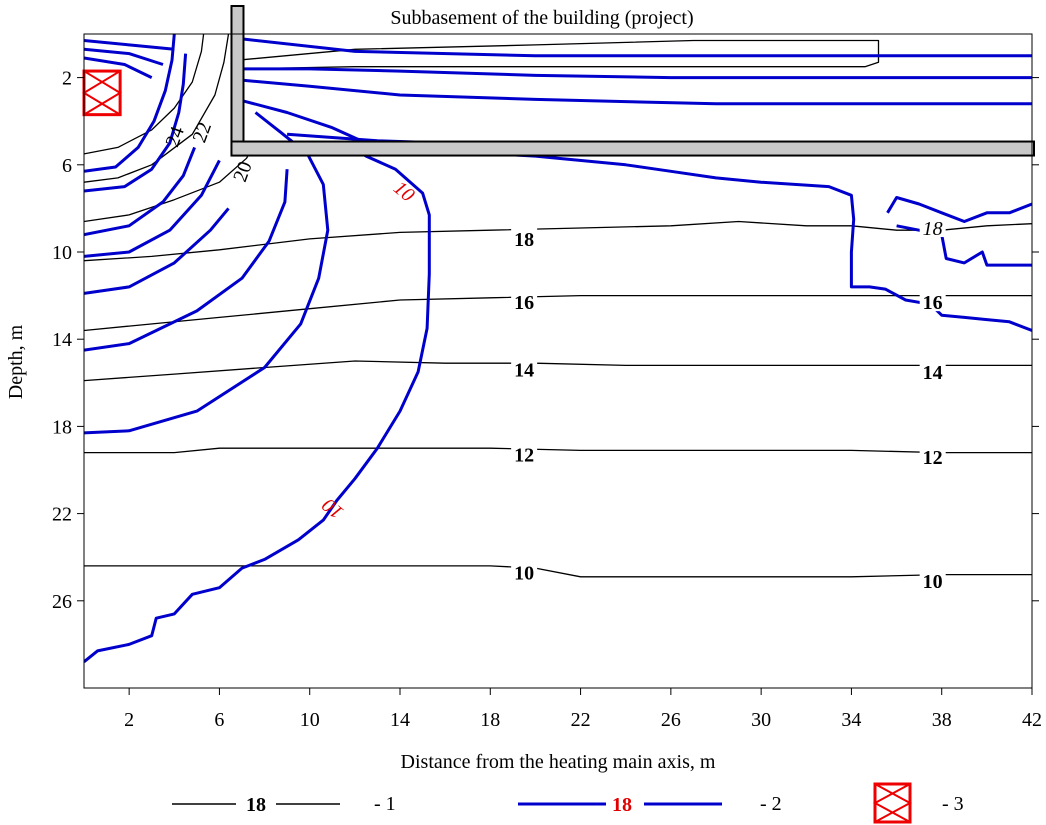 The width and height of the screenshot is (1046, 825). What do you see at coordinates (67, 79) in the screenshot?
I see `y-tick-label: 2` at bounding box center [67, 79].